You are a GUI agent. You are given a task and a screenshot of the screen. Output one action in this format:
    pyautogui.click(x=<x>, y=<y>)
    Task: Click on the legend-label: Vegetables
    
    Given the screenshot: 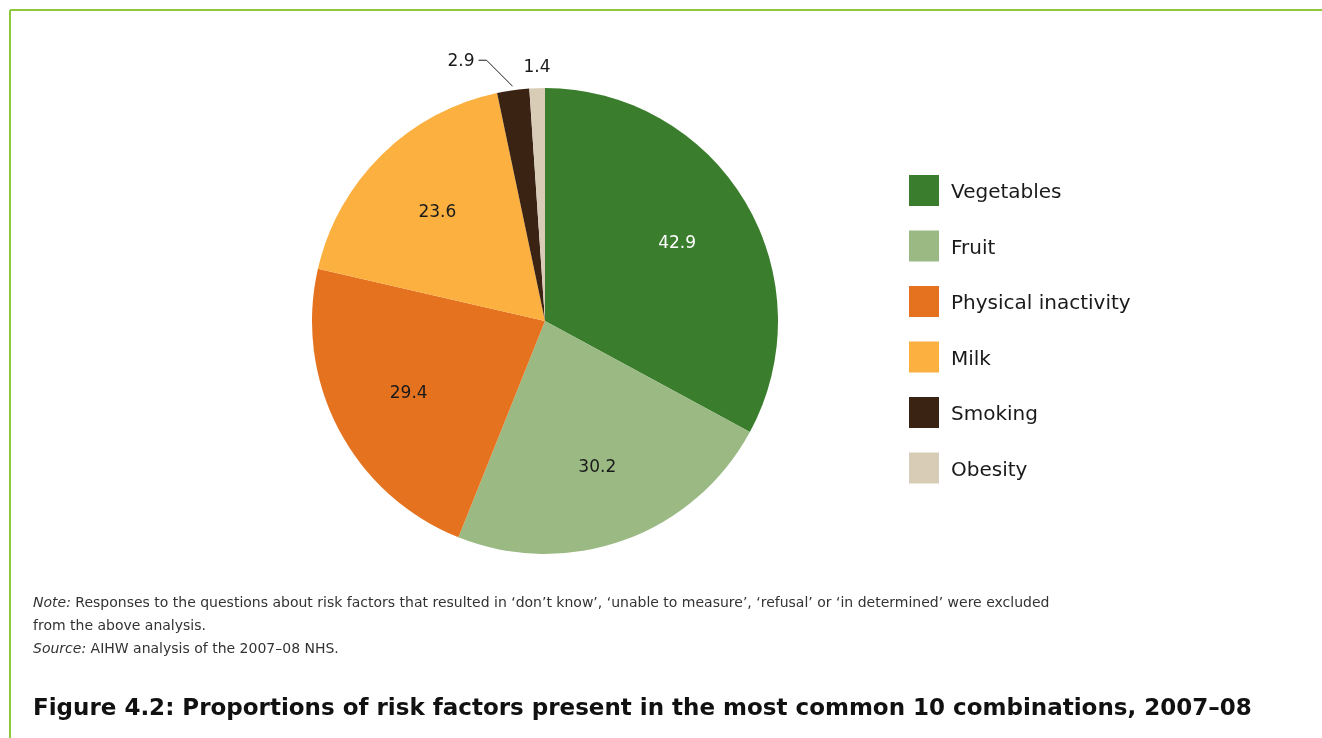 What is the action you would take?
    pyautogui.click(x=1006, y=191)
    